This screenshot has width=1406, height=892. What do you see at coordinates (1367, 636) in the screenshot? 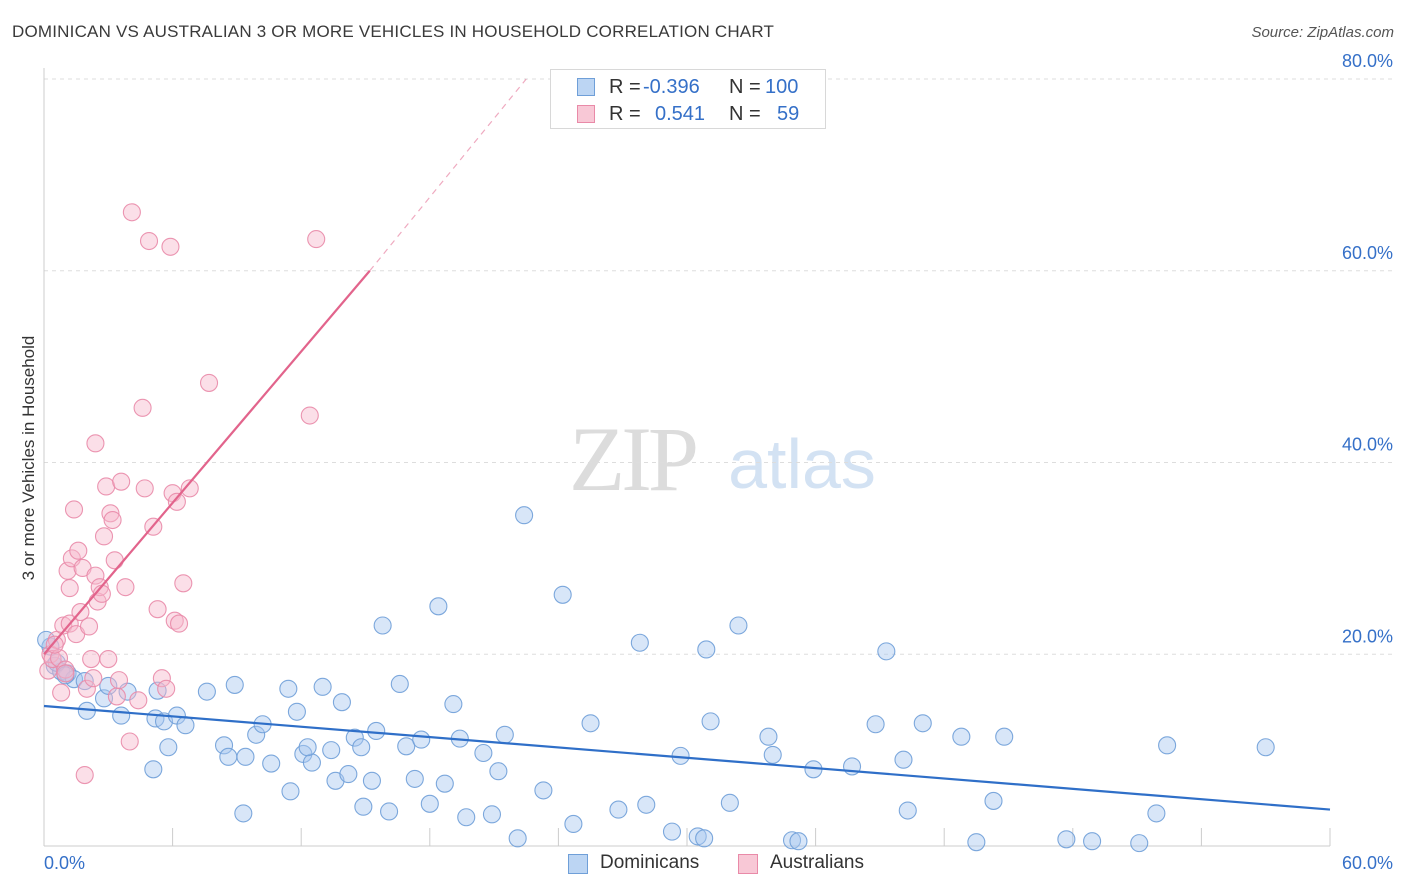
I see `y-tick-label: 20.0%` at bounding box center [1367, 636].